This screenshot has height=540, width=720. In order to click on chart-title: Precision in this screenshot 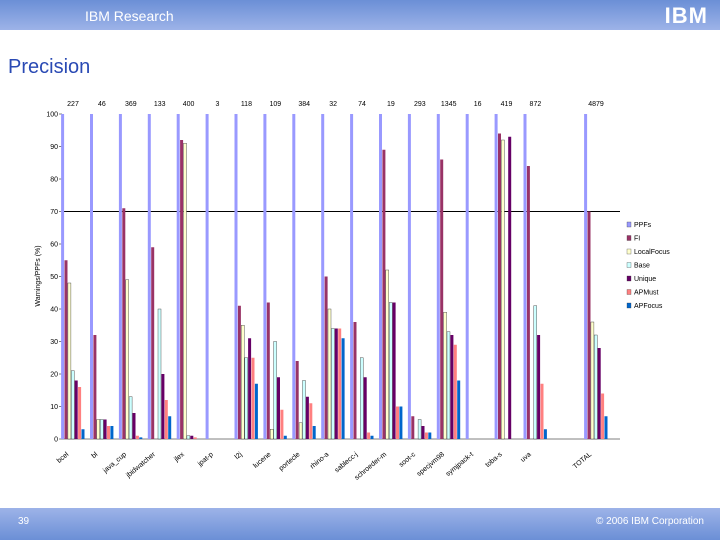, I will do `click(49, 67)`.